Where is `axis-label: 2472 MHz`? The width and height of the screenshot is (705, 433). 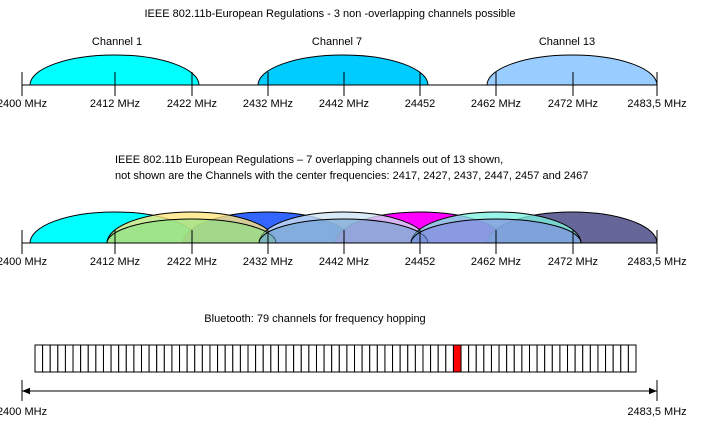 axis-label: 2472 MHz is located at coordinates (573, 104).